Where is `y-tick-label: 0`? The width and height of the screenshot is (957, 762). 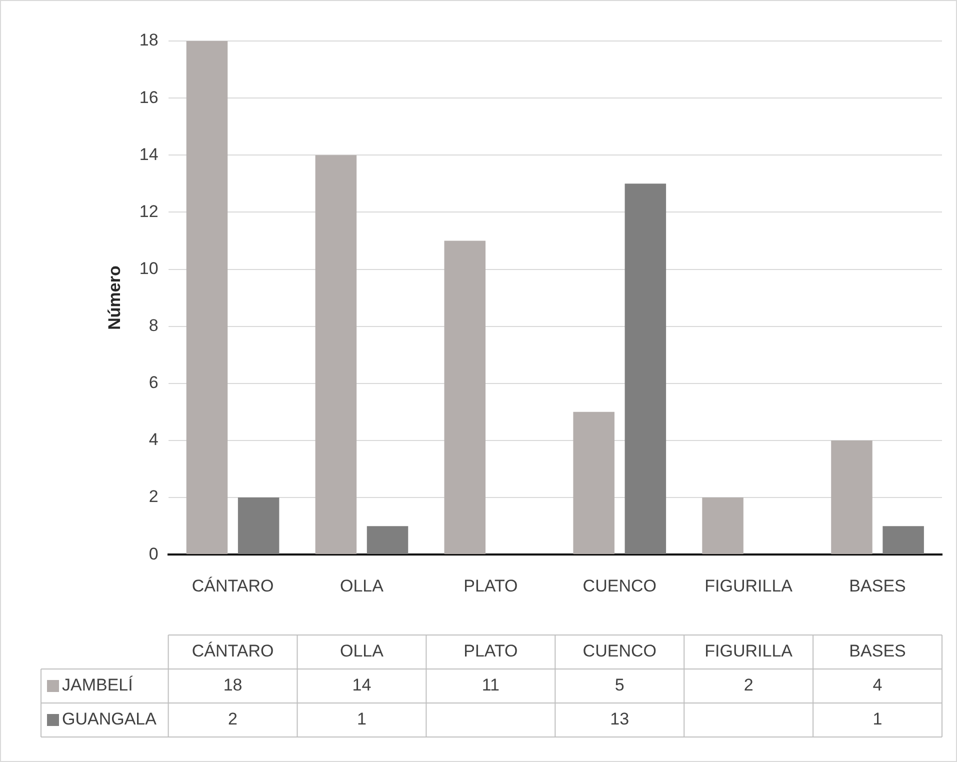
y-tick-label: 0 is located at coordinates (153, 554).